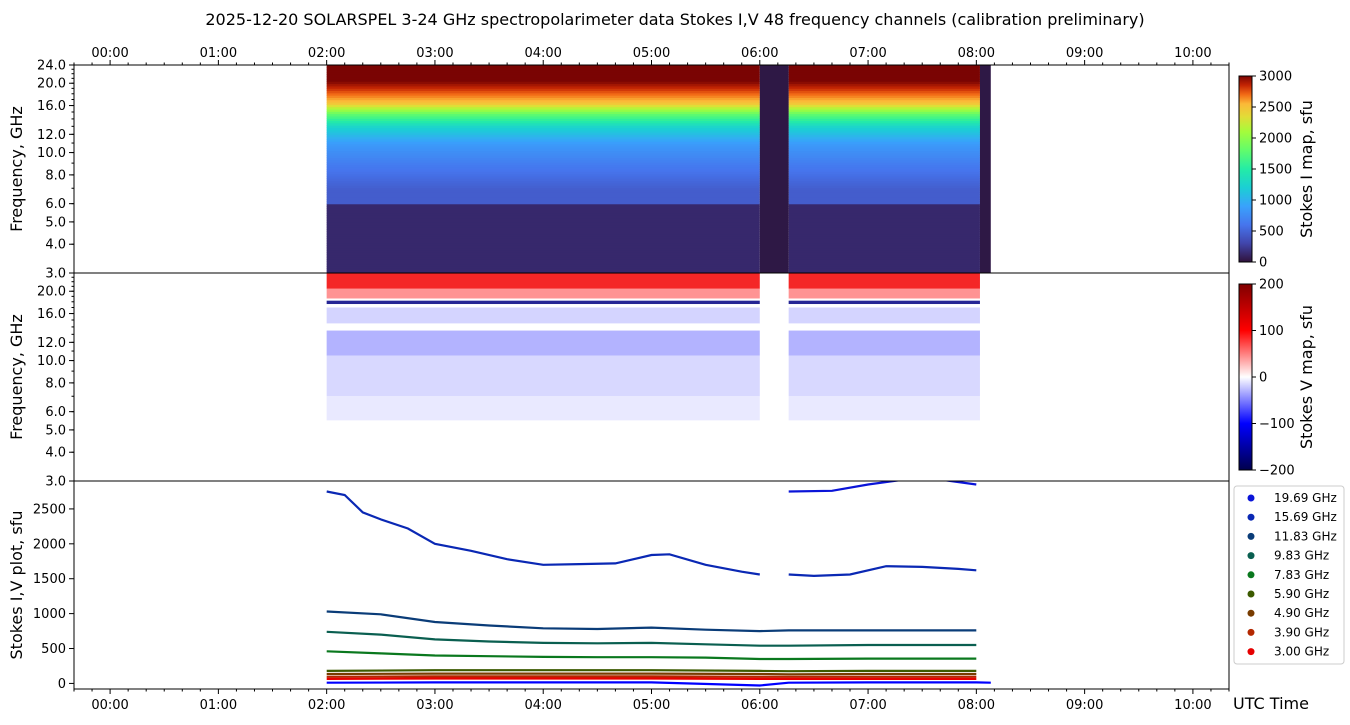 The image size is (1350, 725). I want to click on legend-label: 4.90 GHz, so click(1301, 613).